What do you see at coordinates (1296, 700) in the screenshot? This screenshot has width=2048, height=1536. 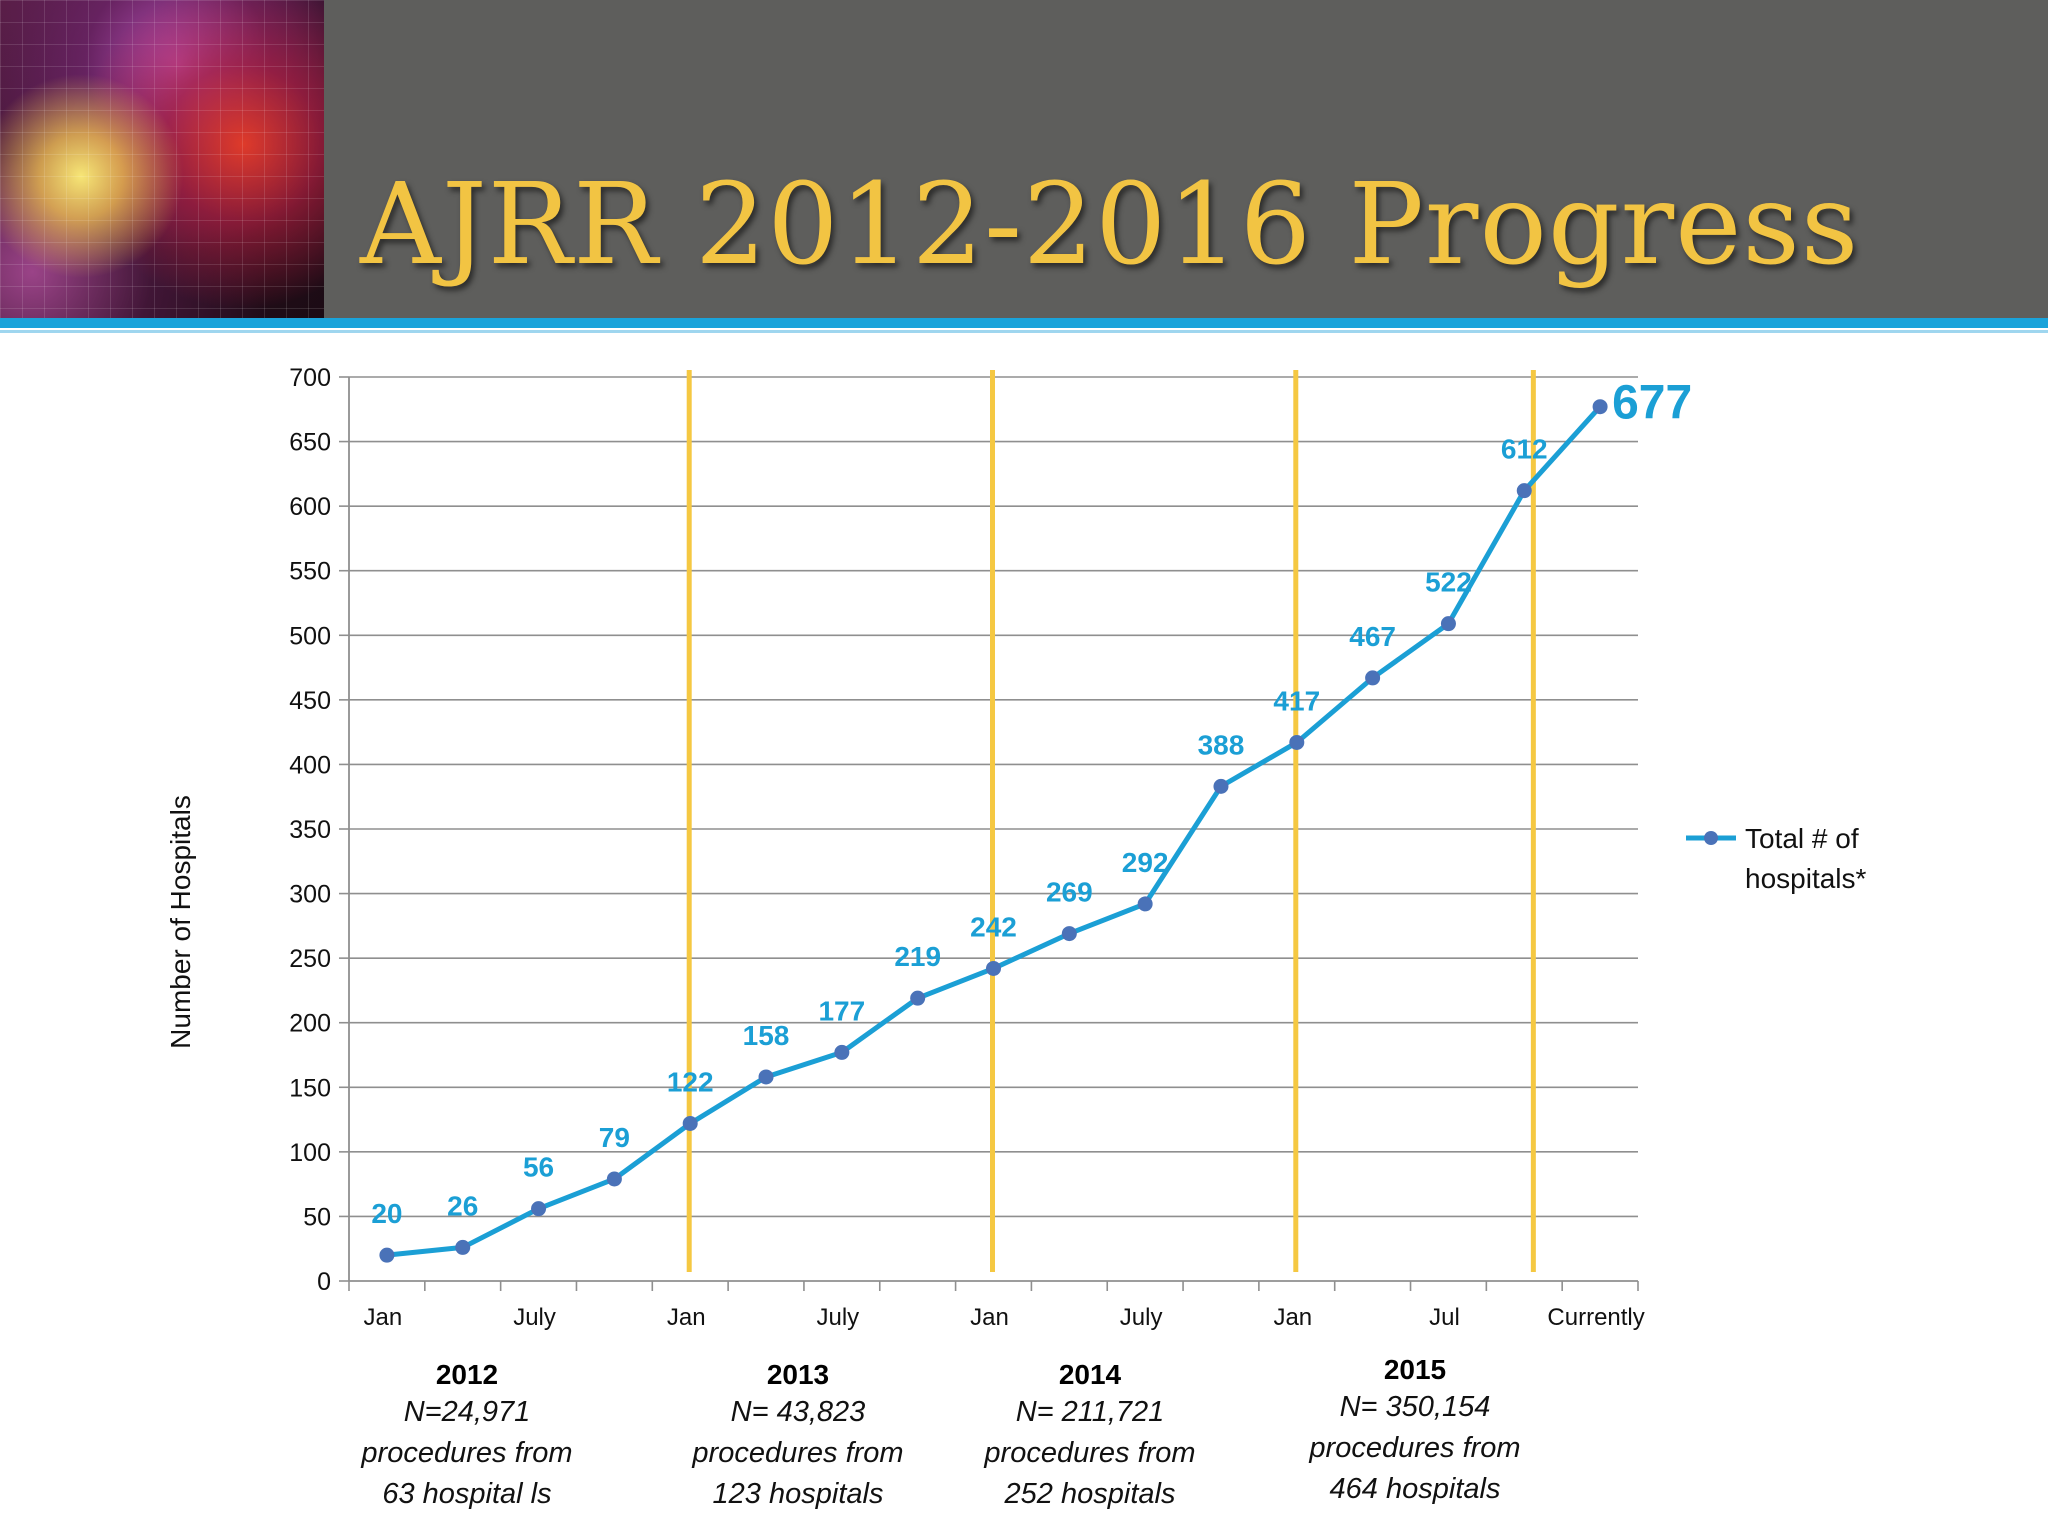 I see `data-label: 417` at bounding box center [1296, 700].